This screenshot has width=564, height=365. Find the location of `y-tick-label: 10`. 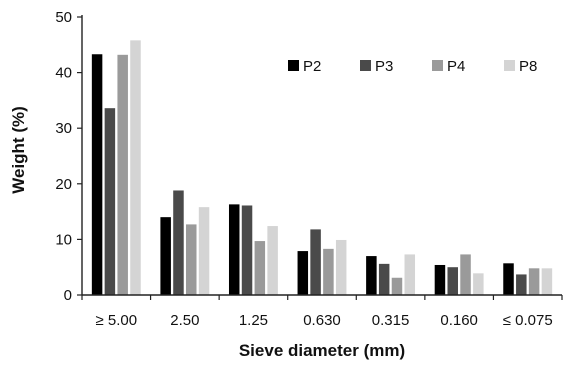

y-tick-label: 10 is located at coordinates (63, 239).